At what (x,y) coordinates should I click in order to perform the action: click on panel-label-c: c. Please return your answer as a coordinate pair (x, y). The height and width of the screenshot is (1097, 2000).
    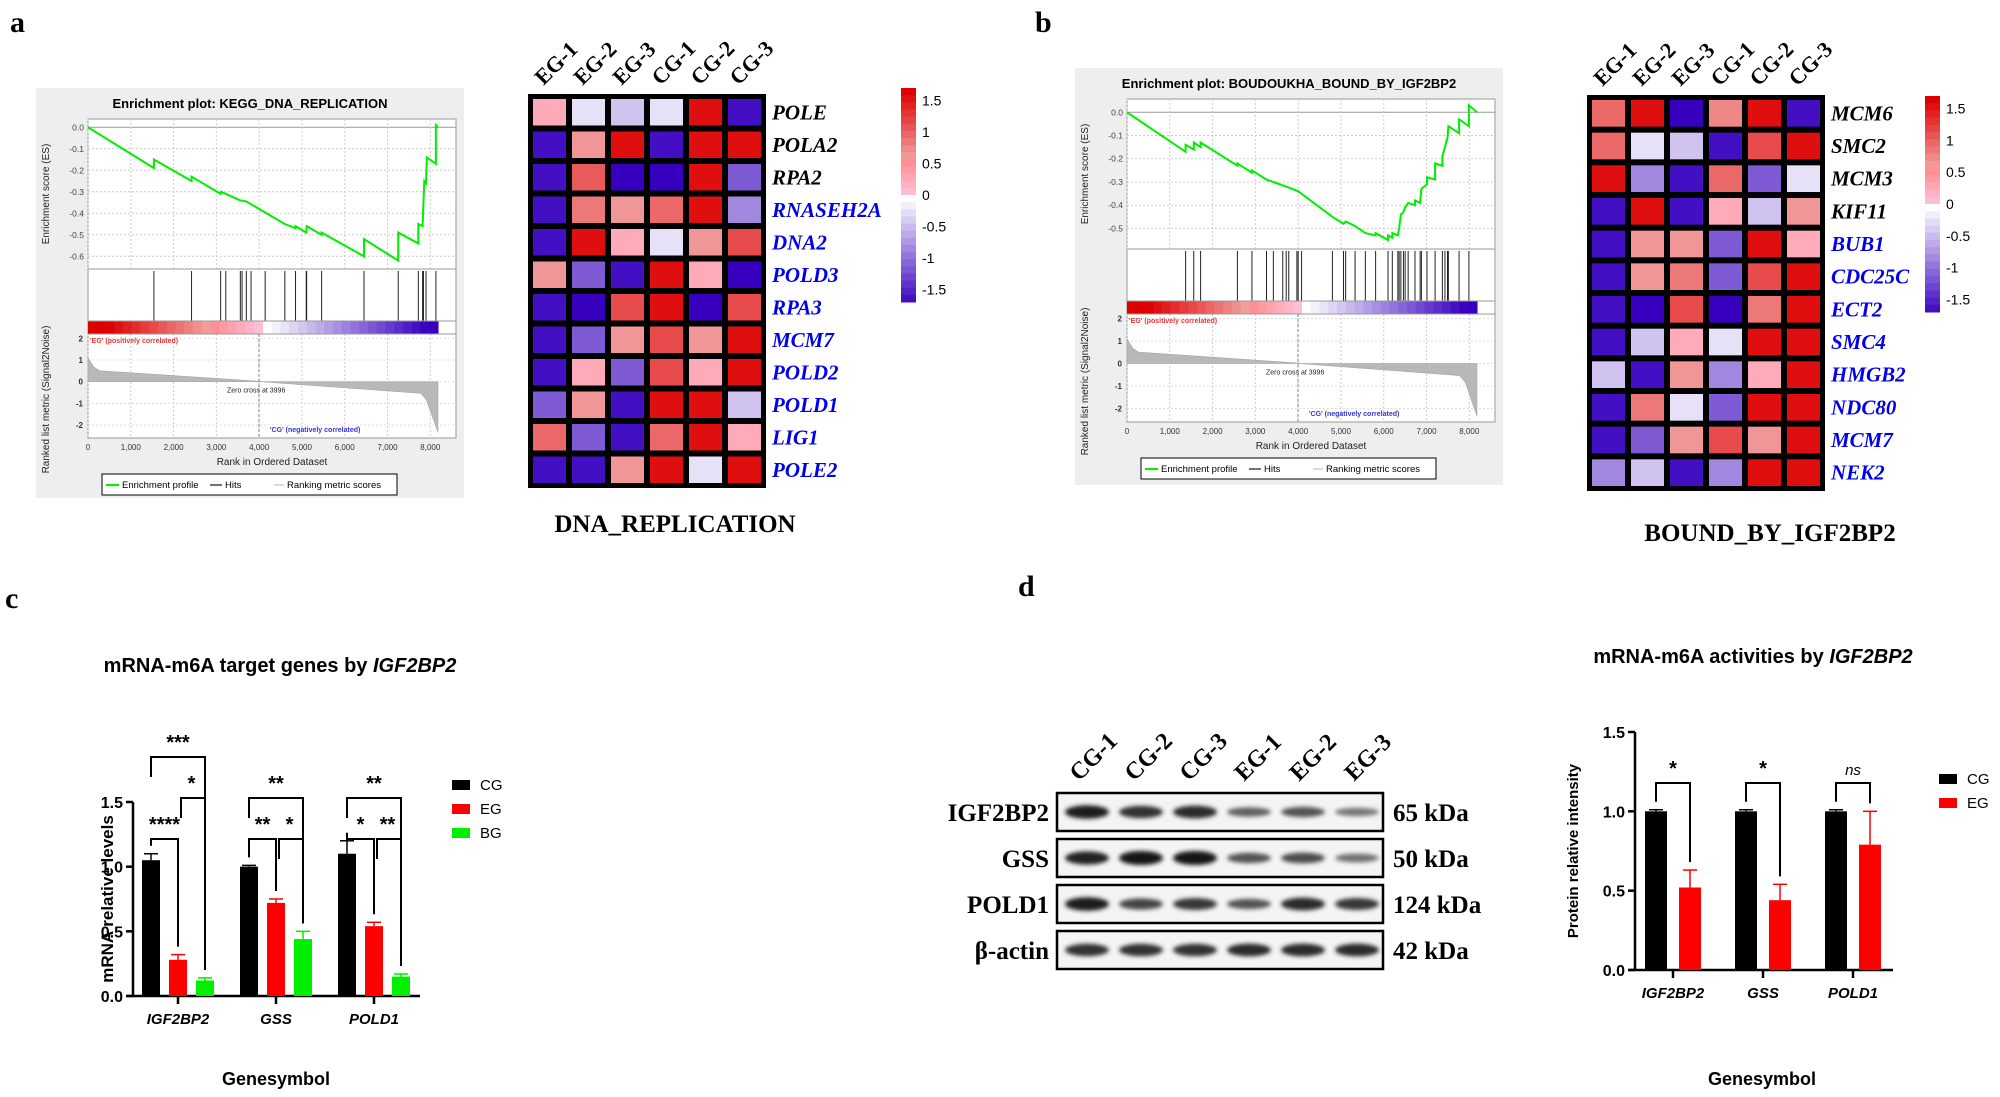
    Looking at the image, I should click on (12, 598).